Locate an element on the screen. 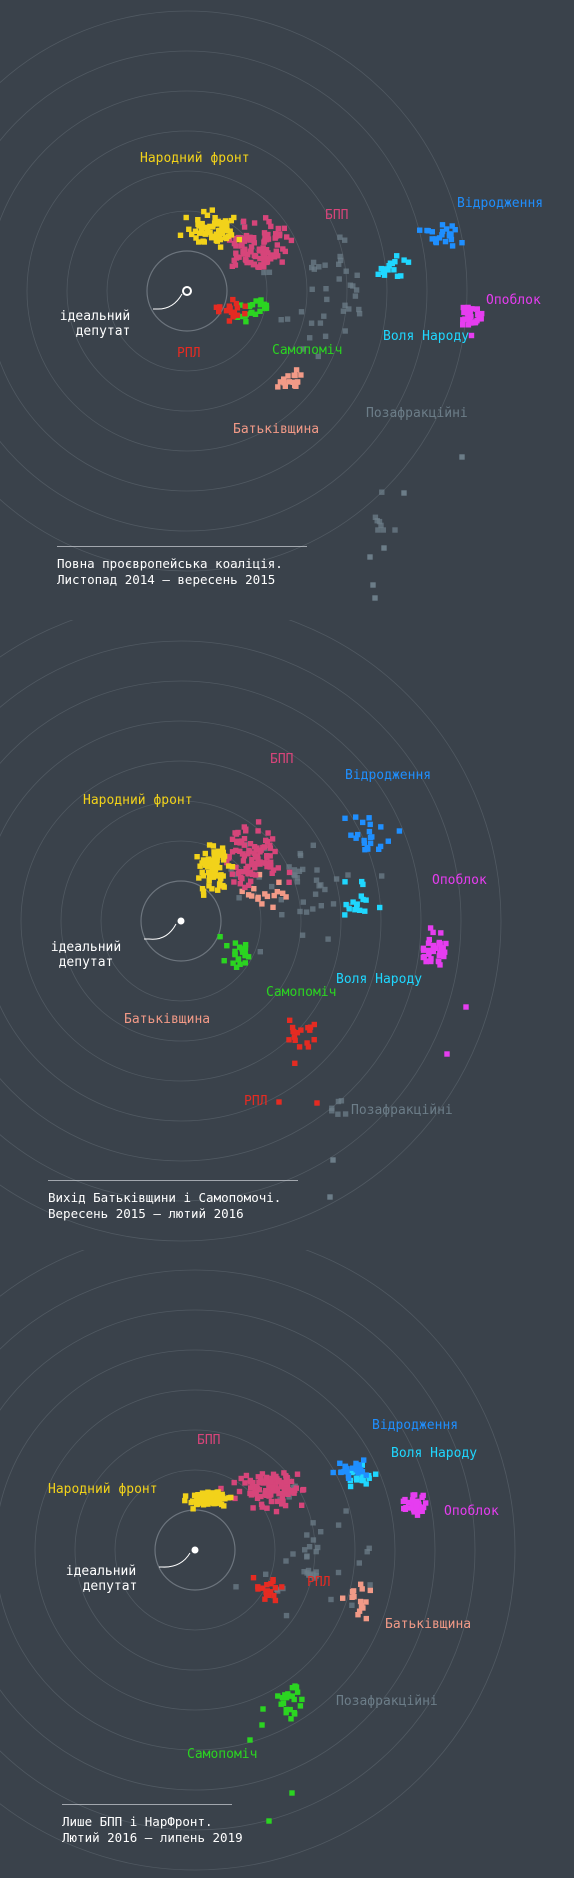  label-samopomich: Самопоміч is located at coordinates (301, 992).